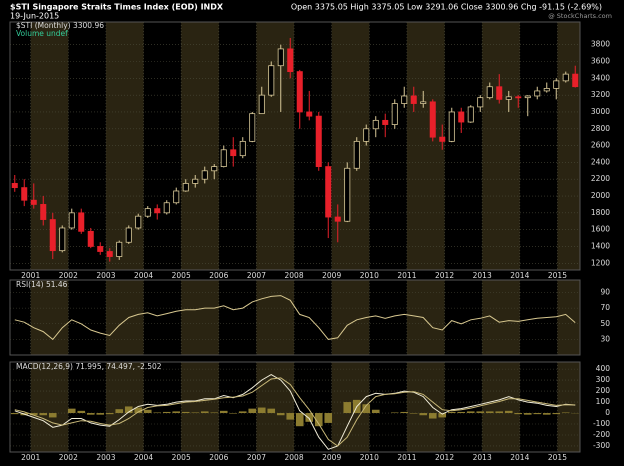 This screenshot has height=466, width=624. I want to click on credit: @ StockCharts.com, so click(580, 16).